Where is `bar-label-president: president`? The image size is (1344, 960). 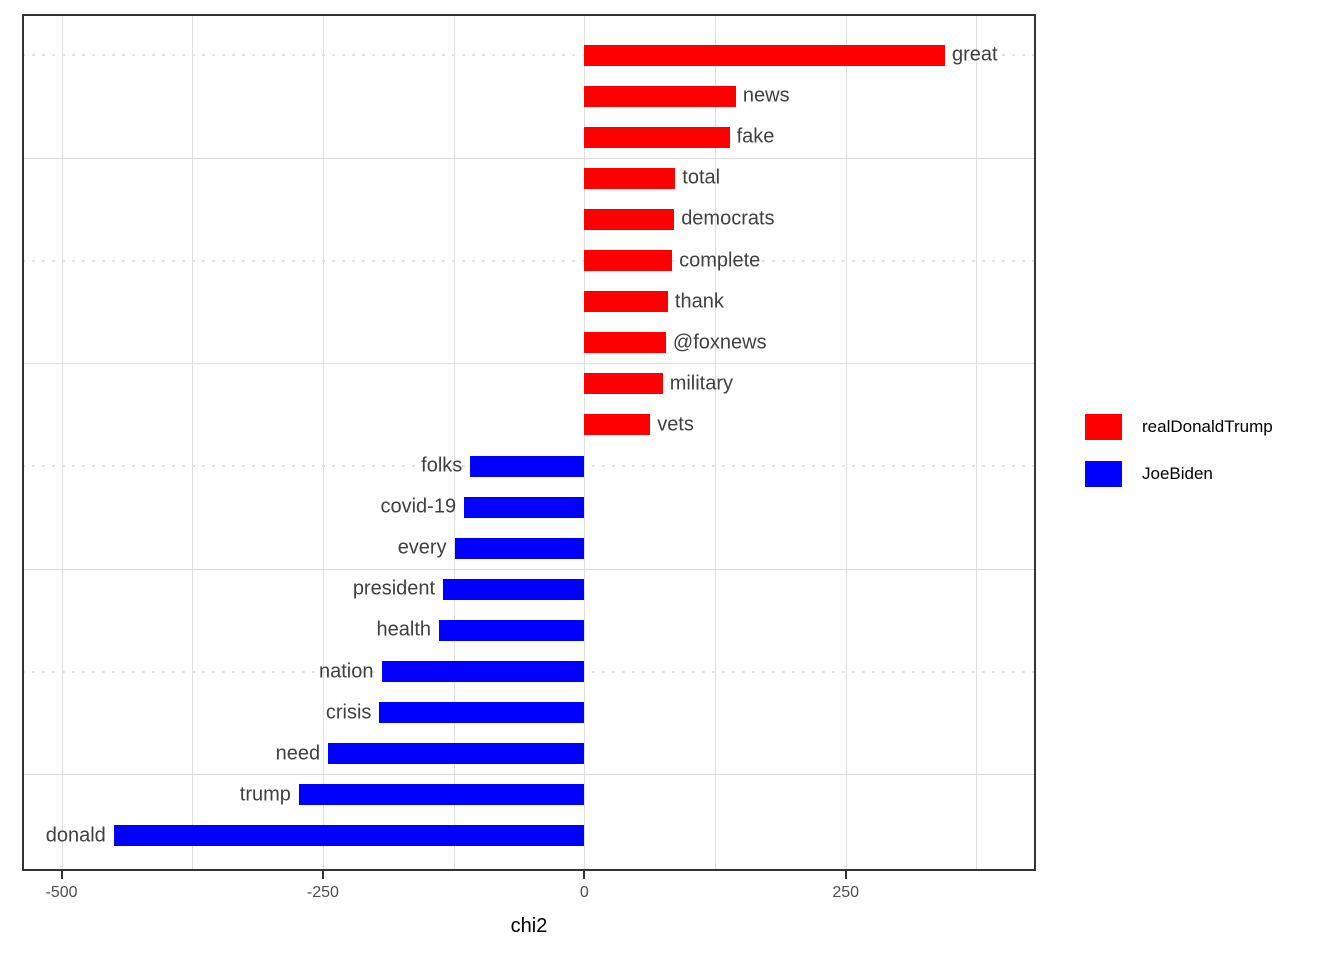
bar-label-president: president is located at coordinates (394, 588).